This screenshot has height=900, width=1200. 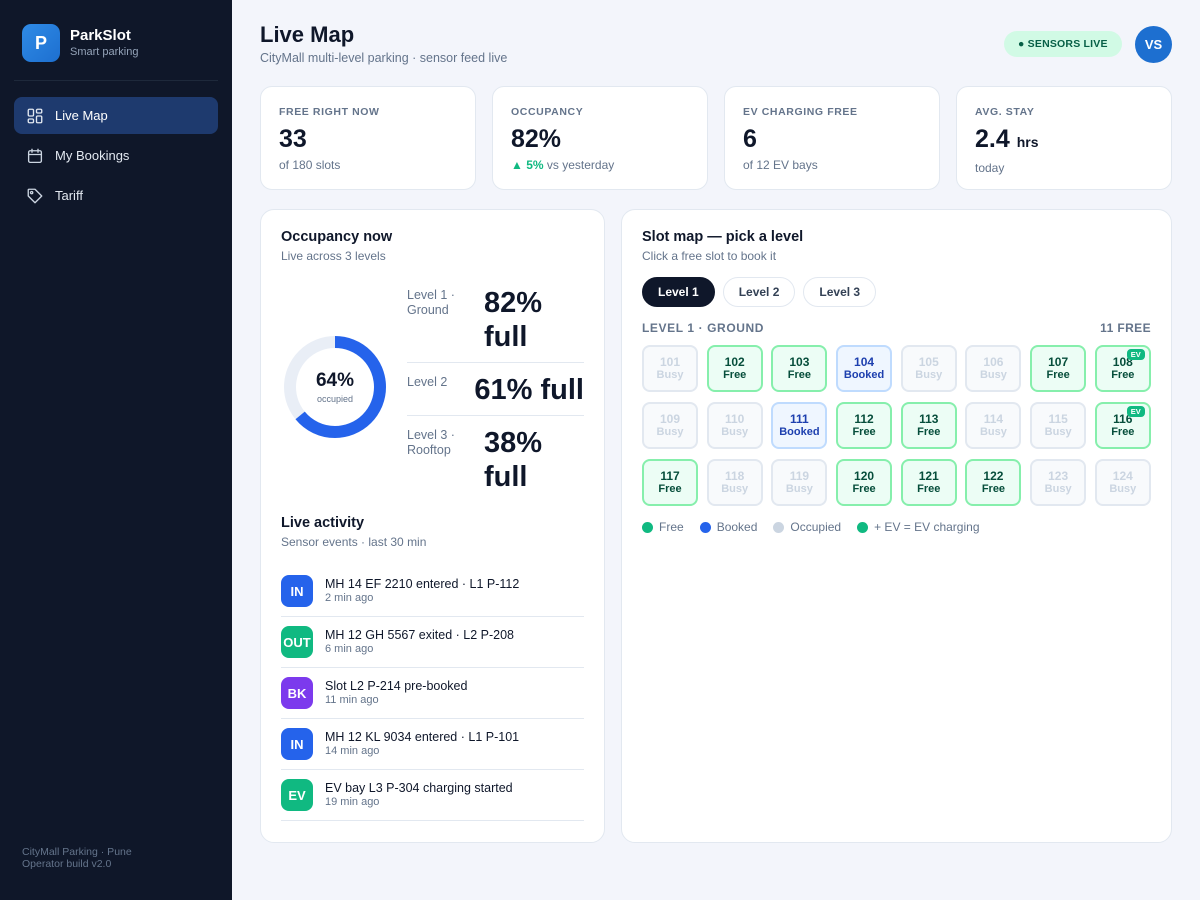 I want to click on slot-111: 111 Booked, so click(x=799, y=425).